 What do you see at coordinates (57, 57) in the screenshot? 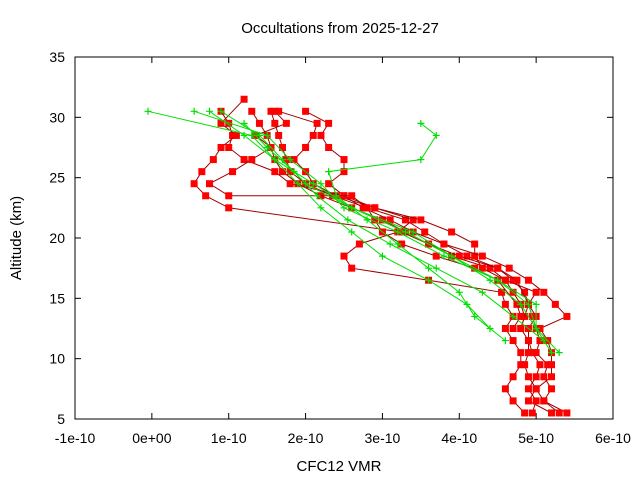
I see `y-tick-label: 35` at bounding box center [57, 57].